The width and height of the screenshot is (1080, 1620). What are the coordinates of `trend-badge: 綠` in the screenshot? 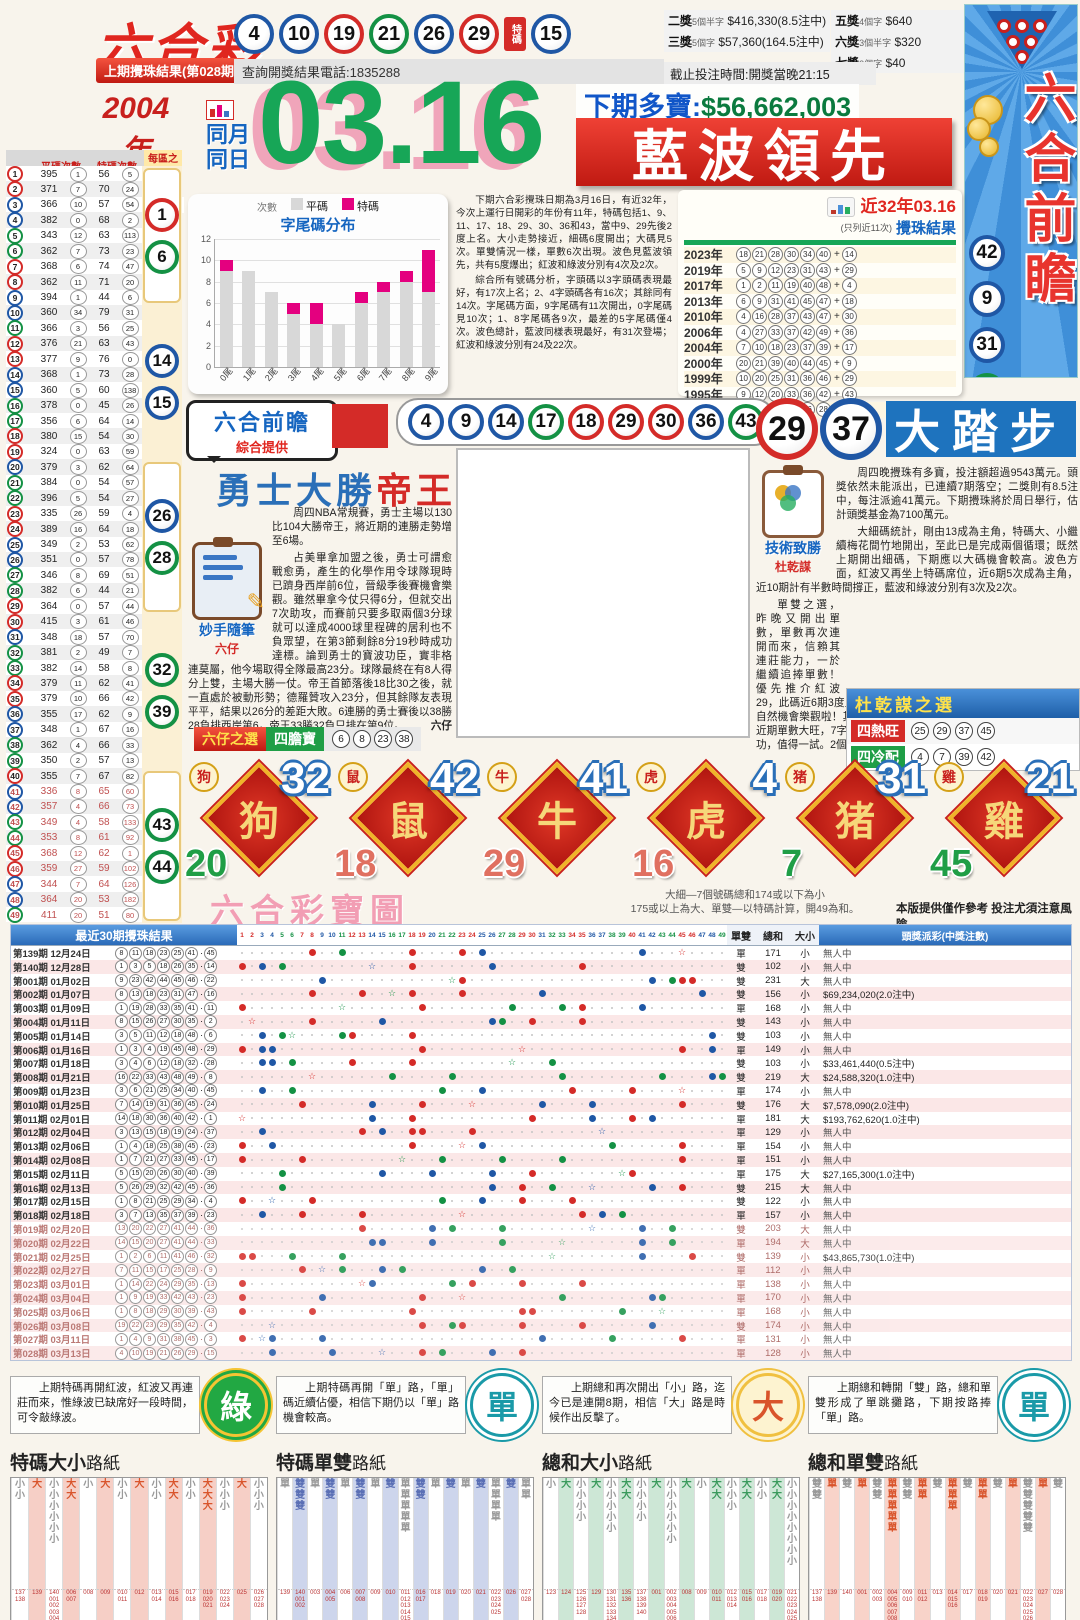 It's located at (236, 1405).